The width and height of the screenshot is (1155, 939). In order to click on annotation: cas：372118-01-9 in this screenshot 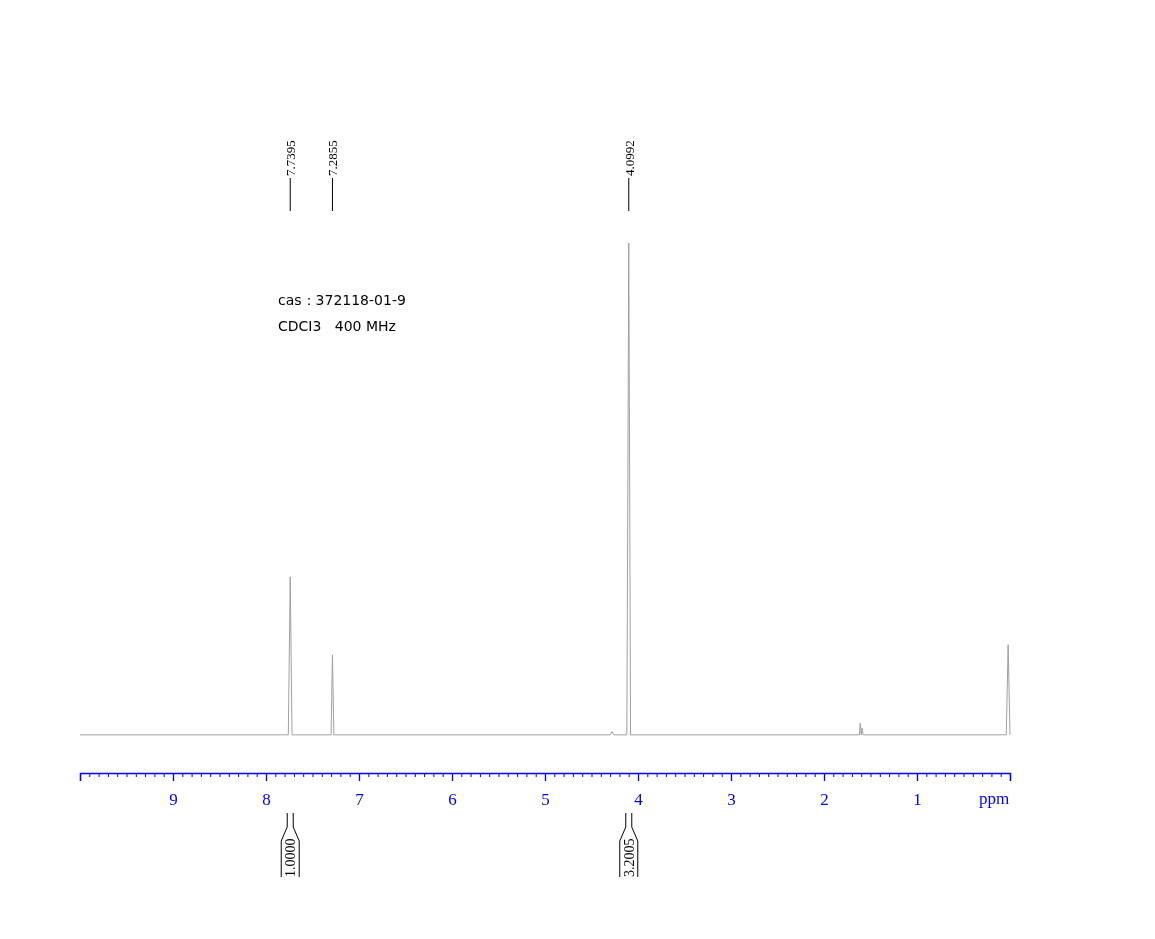, I will do `click(342, 300)`.